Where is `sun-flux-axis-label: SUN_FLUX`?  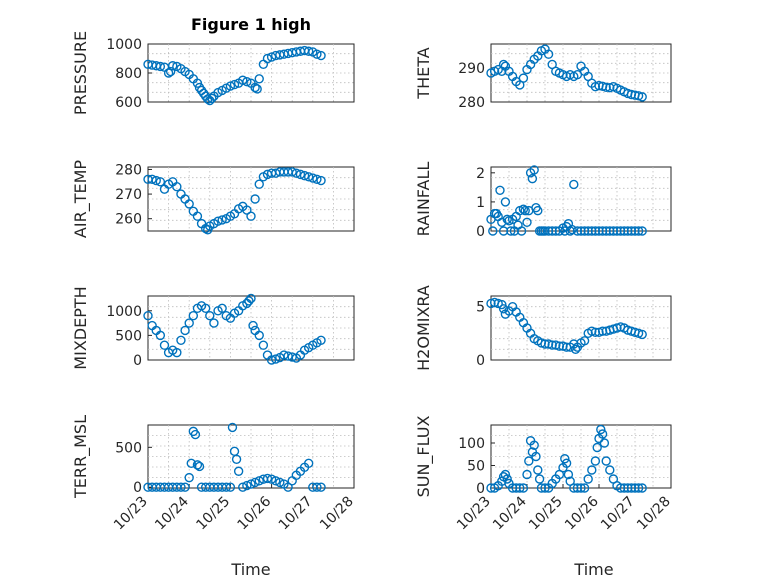
sun-flux-axis-label: SUN_FLUX is located at coordinates (424, 457).